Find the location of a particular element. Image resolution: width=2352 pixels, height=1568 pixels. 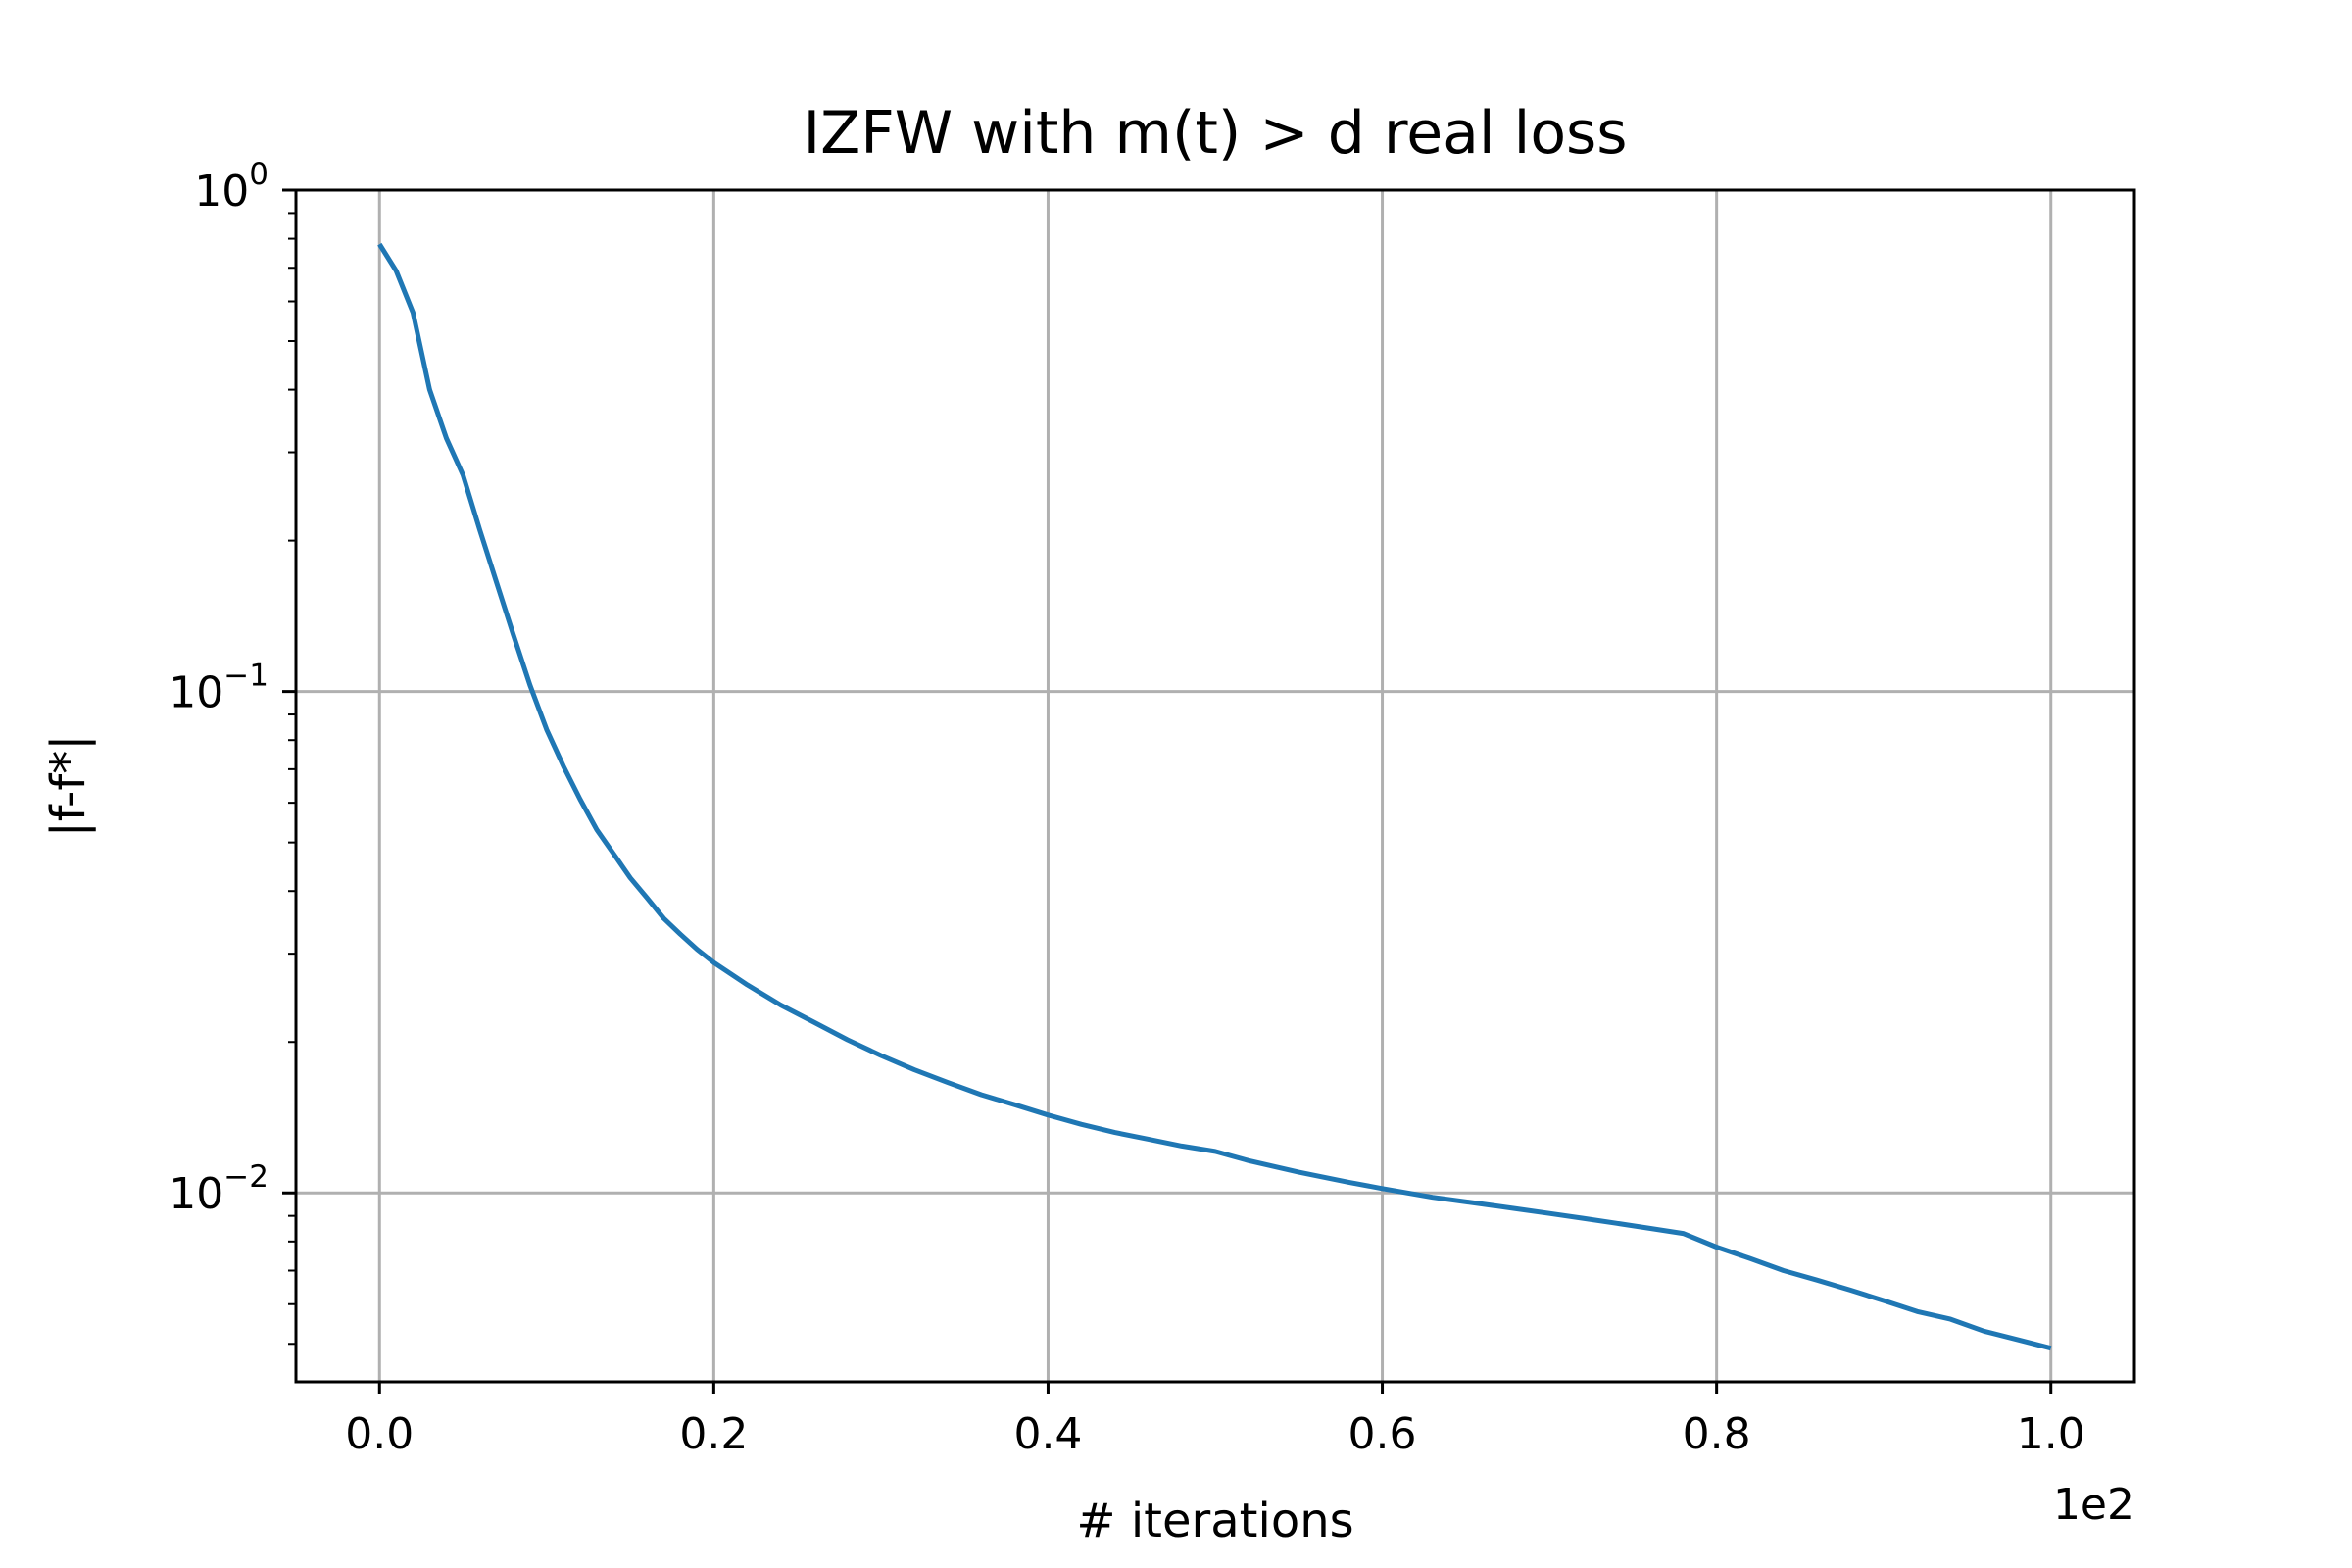

x-tick-label: 0.0 is located at coordinates (379, 1434).